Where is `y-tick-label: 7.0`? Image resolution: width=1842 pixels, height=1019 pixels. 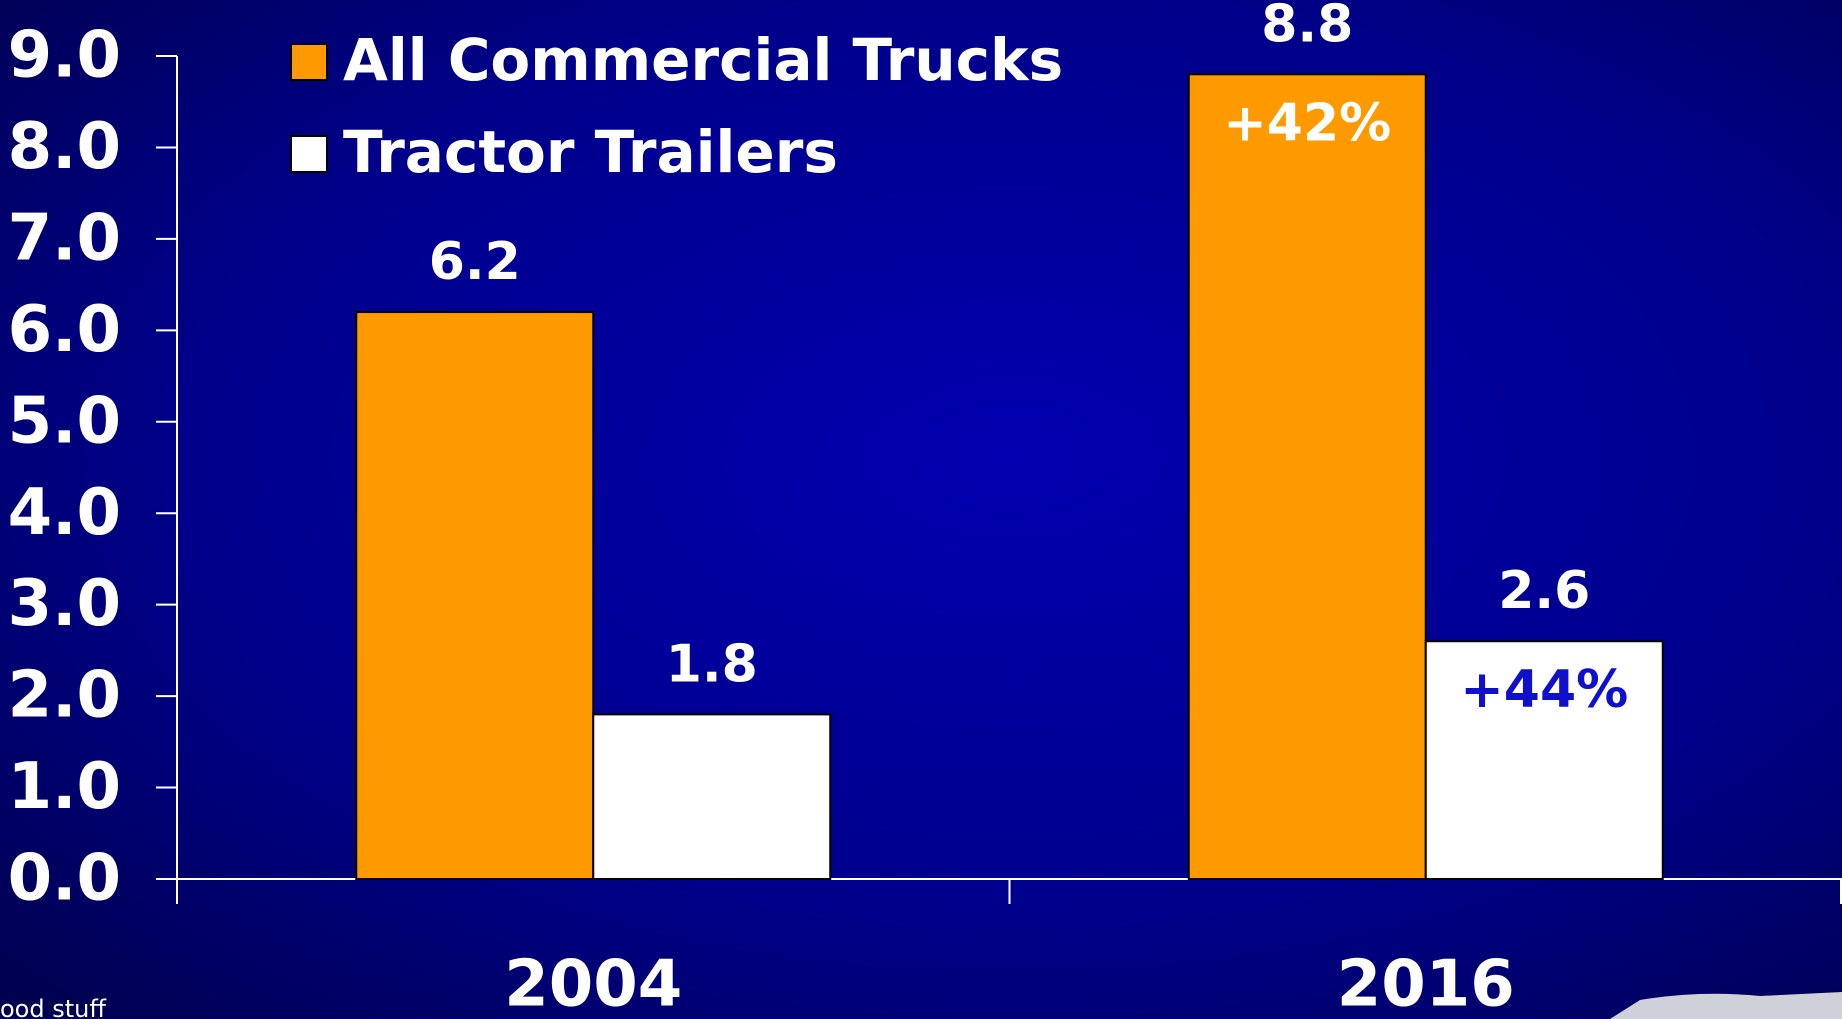
y-tick-label: 7.0 is located at coordinates (64, 238).